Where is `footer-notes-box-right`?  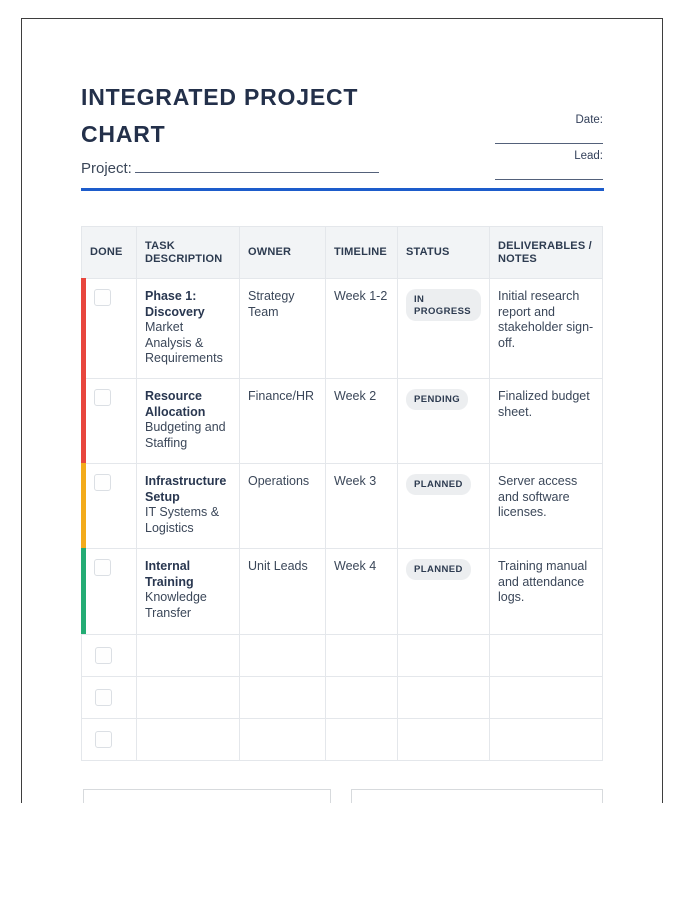
footer-notes-box-right is located at coordinates (477, 796).